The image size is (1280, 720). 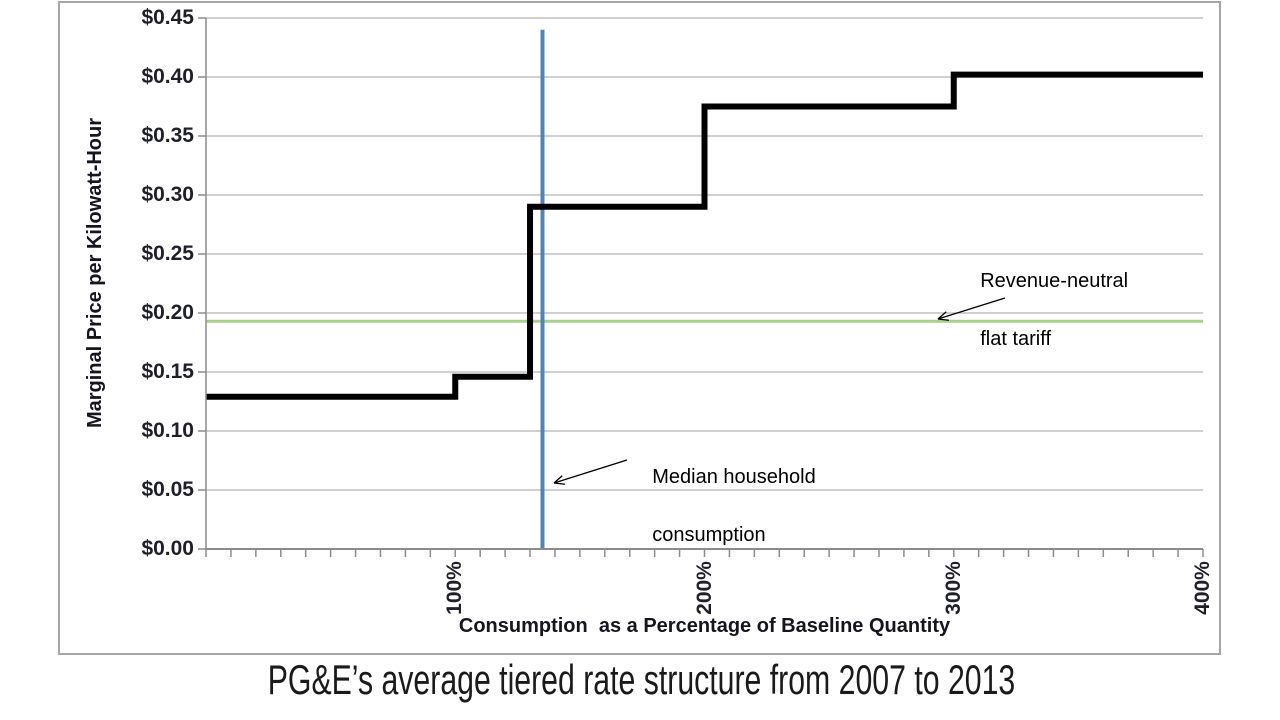 I want to click on annotation-line: consumption, so click(x=709, y=535).